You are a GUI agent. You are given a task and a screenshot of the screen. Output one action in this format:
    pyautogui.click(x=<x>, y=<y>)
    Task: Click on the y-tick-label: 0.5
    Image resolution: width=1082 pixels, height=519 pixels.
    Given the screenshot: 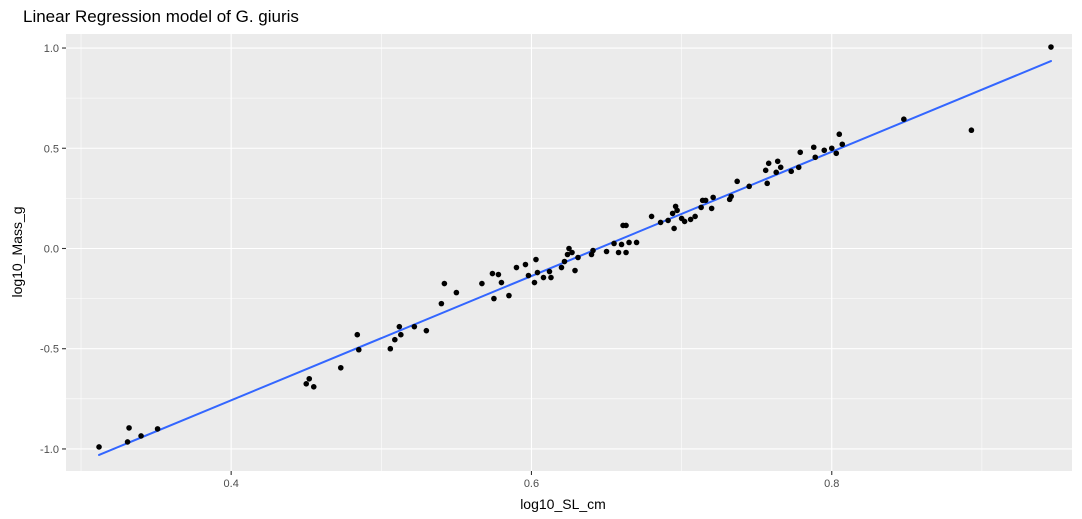 What is the action you would take?
    pyautogui.click(x=51, y=149)
    